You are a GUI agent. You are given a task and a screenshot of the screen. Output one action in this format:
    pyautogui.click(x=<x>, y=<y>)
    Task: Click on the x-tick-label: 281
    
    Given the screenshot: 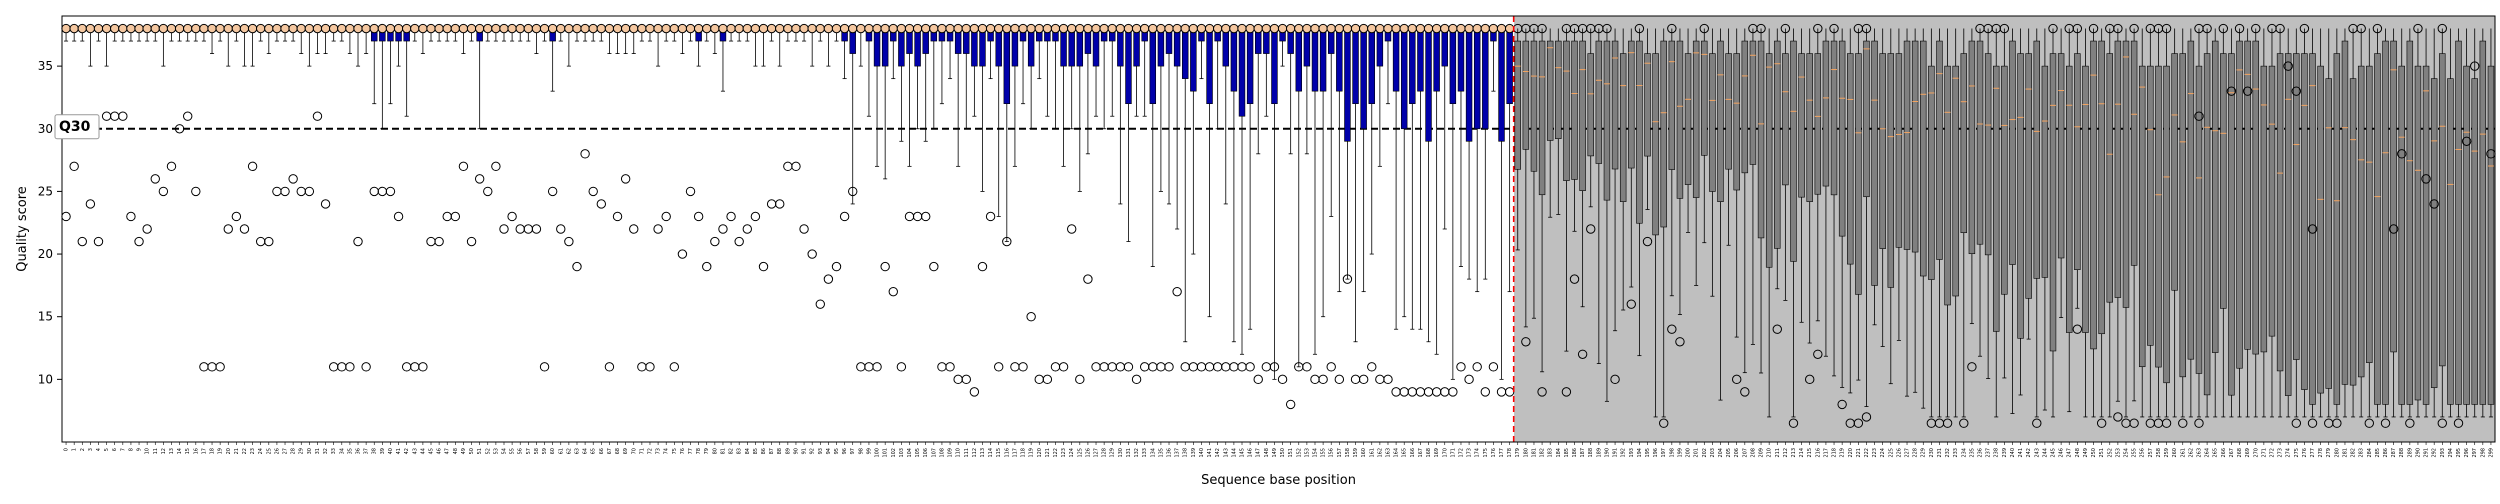 What is the action you would take?
    pyautogui.click(x=2345, y=453)
    